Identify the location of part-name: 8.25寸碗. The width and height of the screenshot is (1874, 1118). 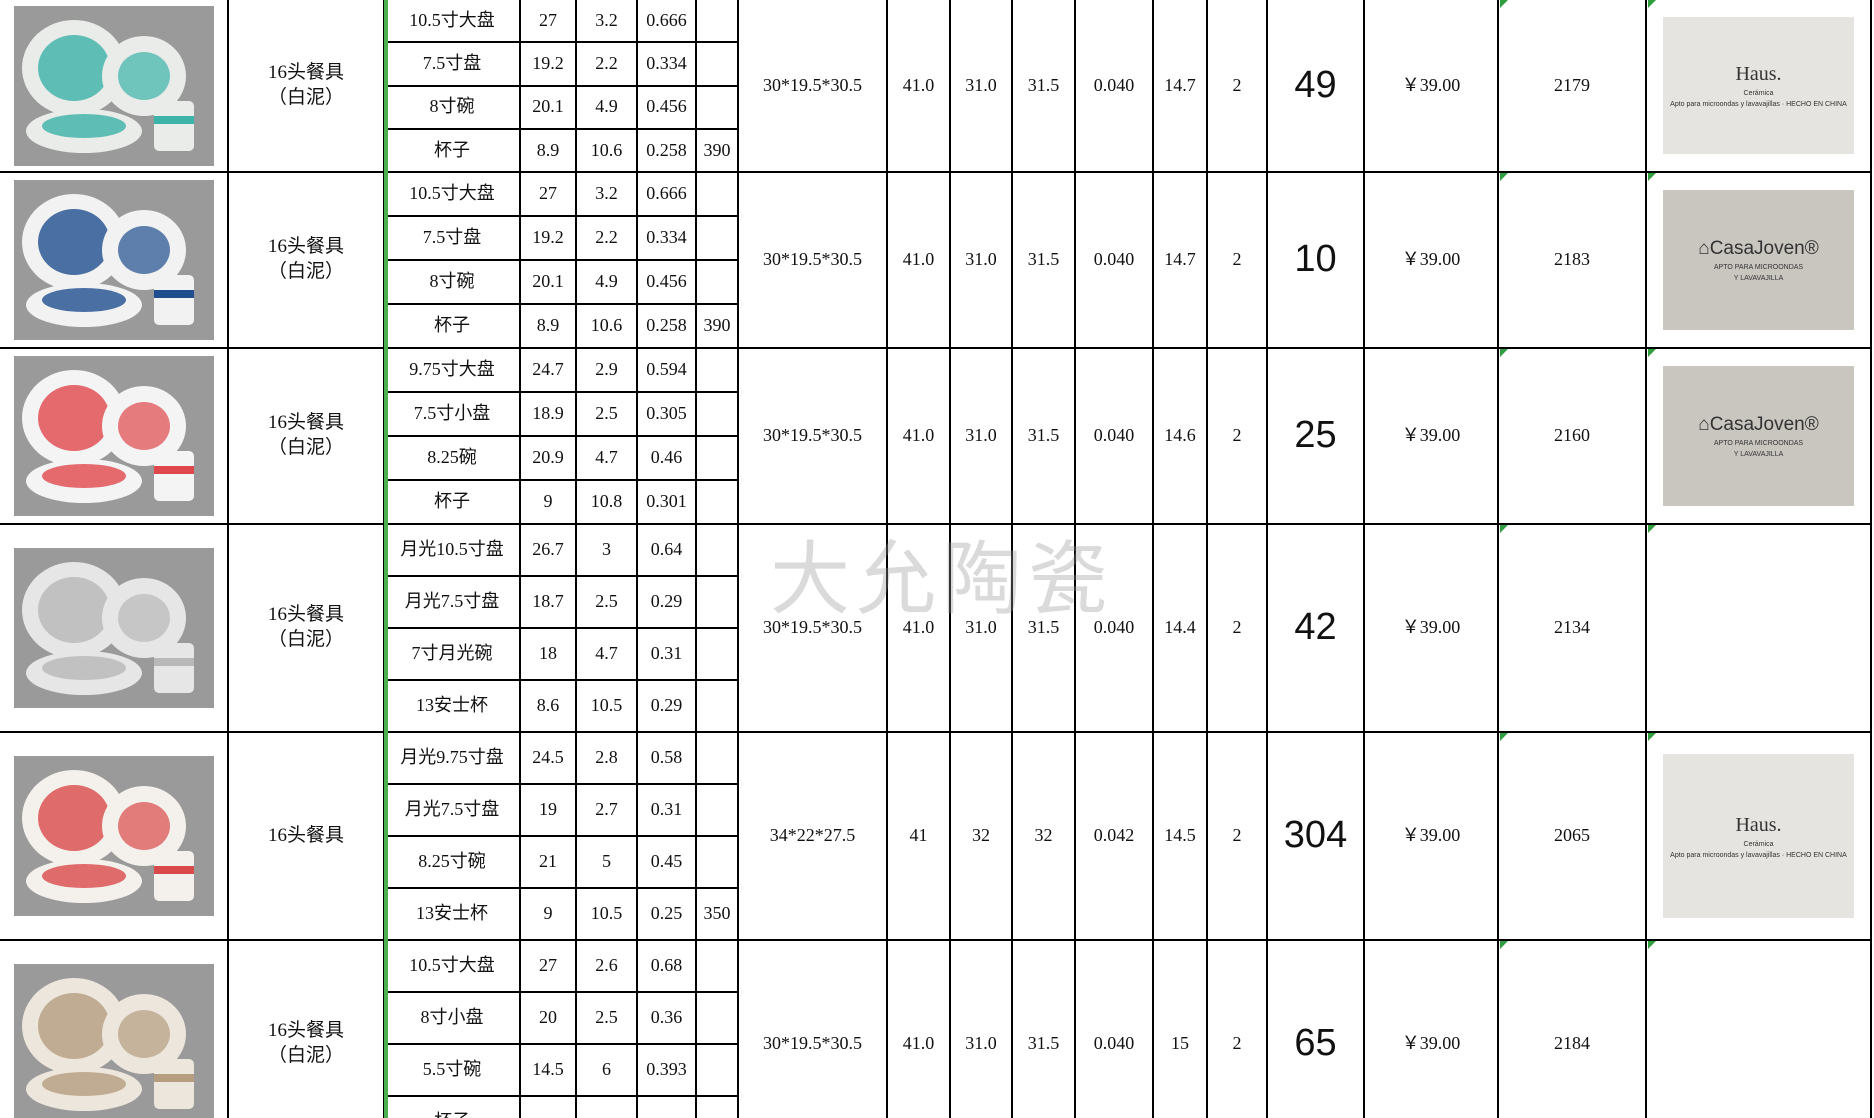
(452, 861).